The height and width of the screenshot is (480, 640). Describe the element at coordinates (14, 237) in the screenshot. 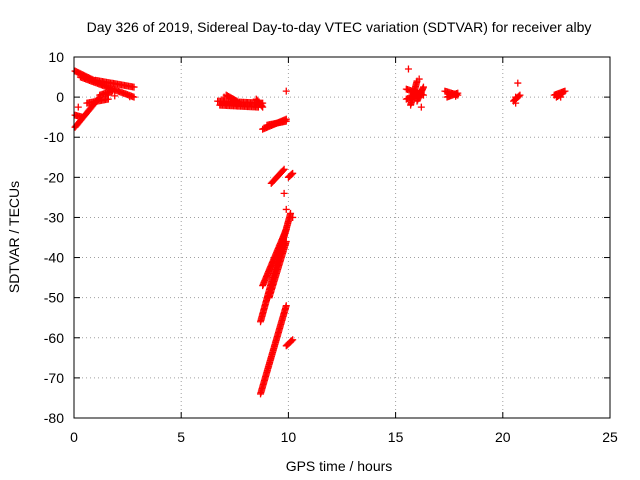

I see `y-axis-label: SDTVAR / TECUs` at that location.